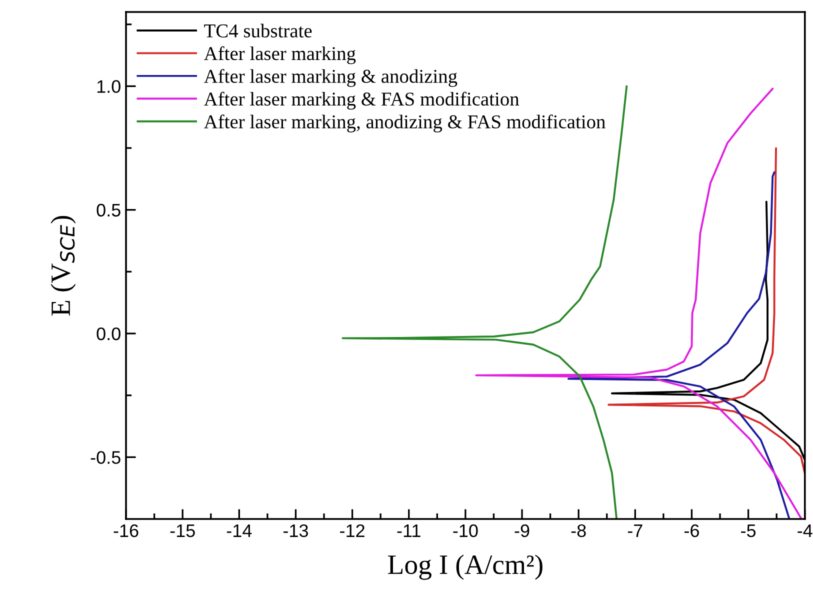  I want to click on x-tick-label: -8, so click(578, 531).